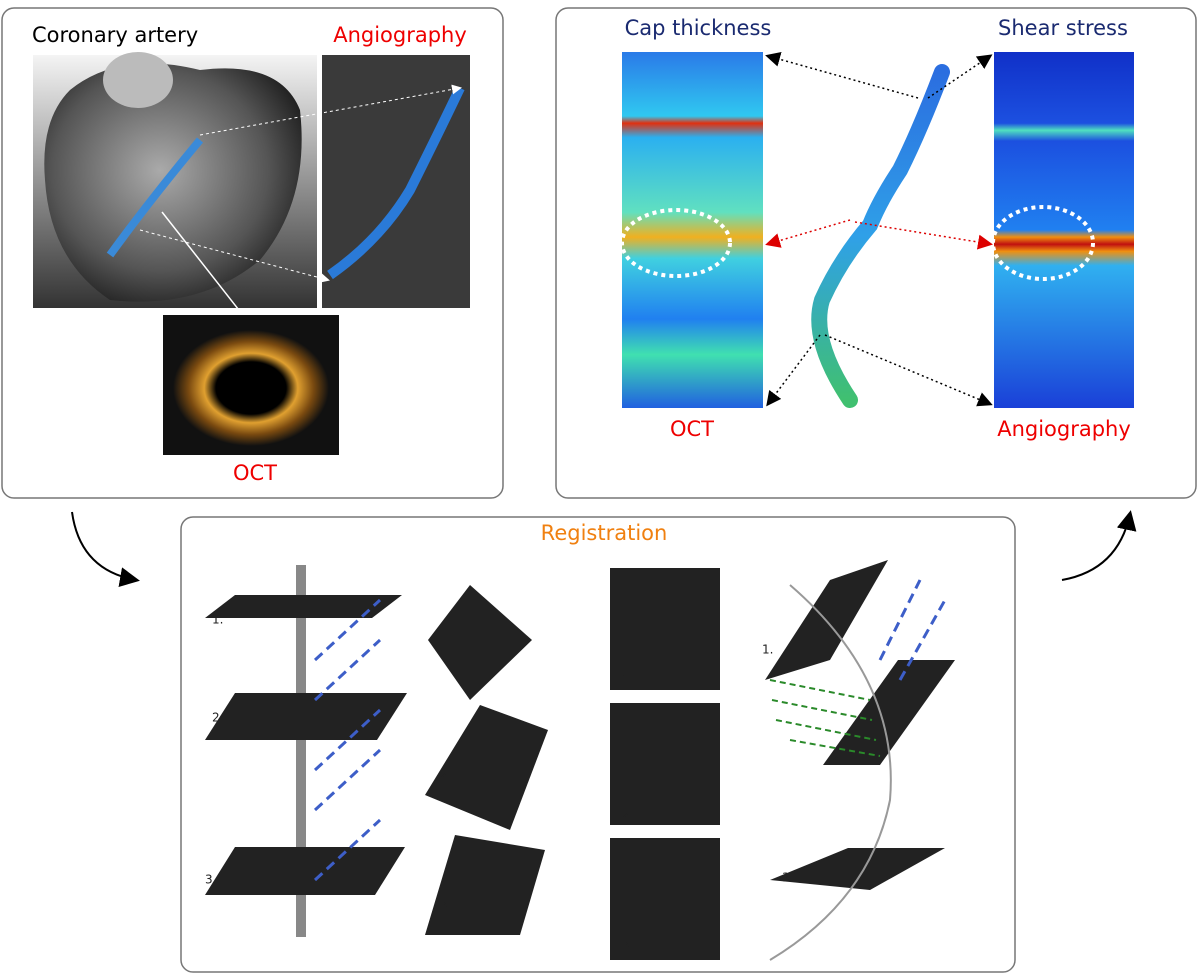 Image resolution: width=1200 pixels, height=976 pixels. What do you see at coordinates (825, 718) in the screenshot?
I see `projection-lines` at bounding box center [825, 718].